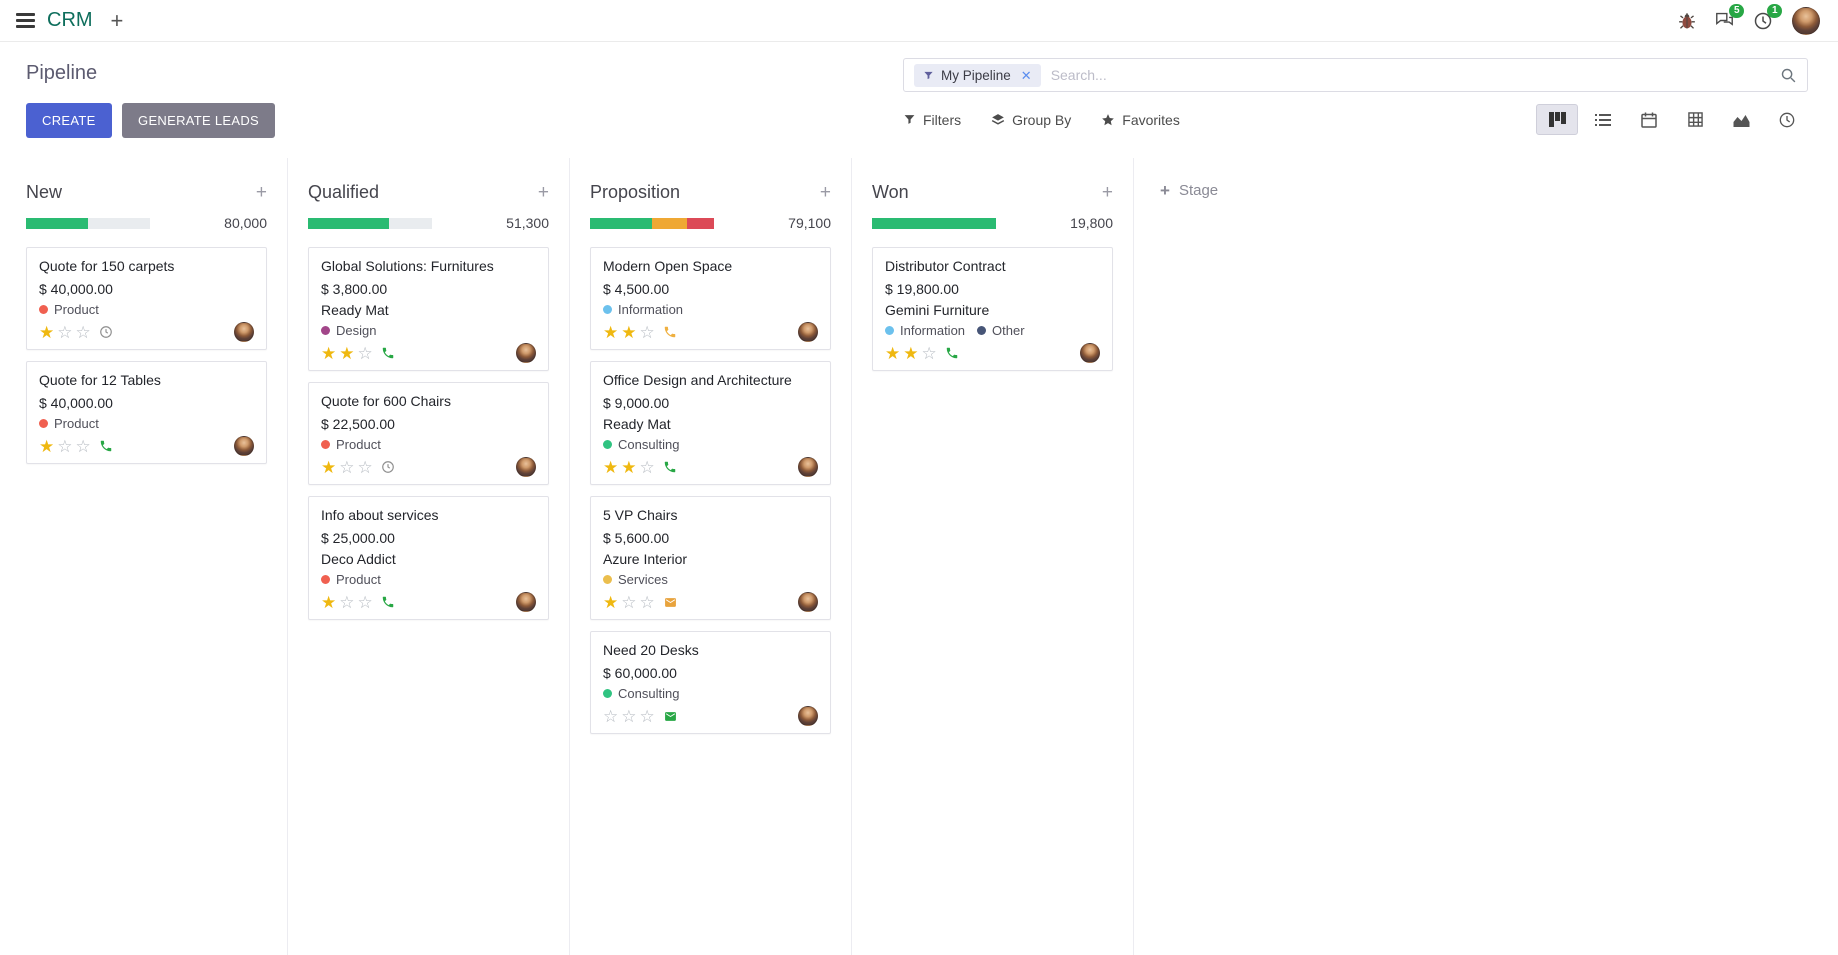  What do you see at coordinates (1026, 75) in the screenshot?
I see `facet-remove-icon: ✕` at bounding box center [1026, 75].